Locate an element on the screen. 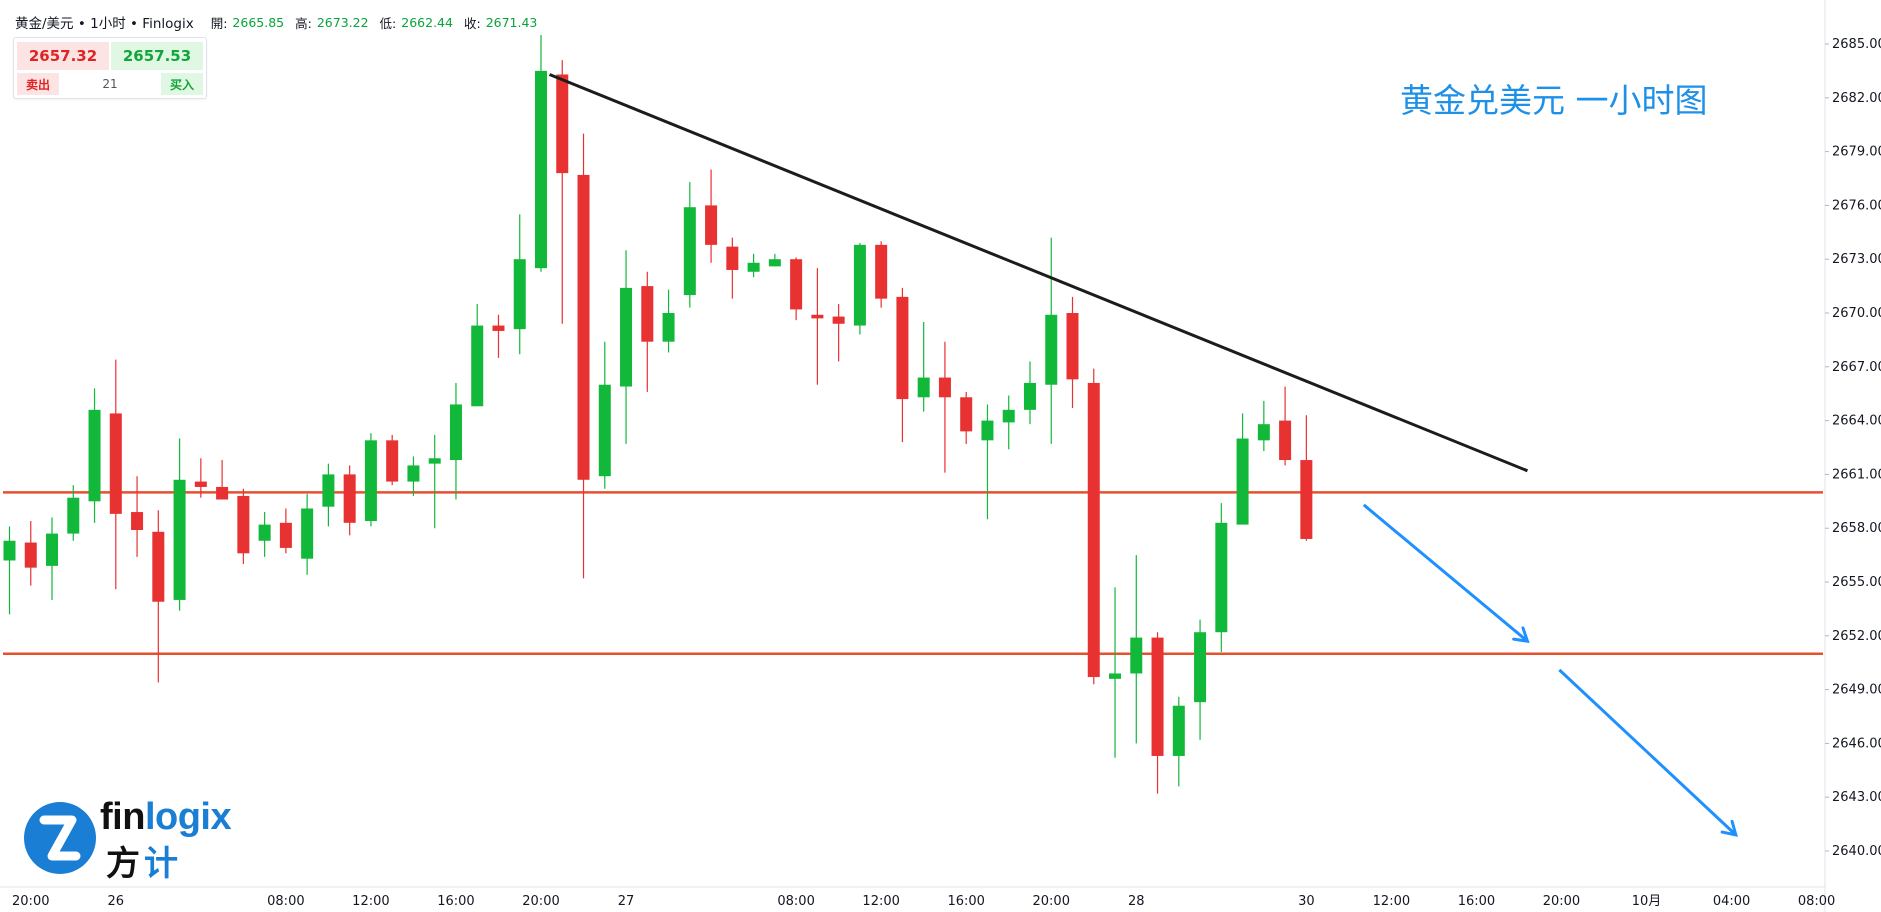  arrow-shaft is located at coordinates (1647, 752).